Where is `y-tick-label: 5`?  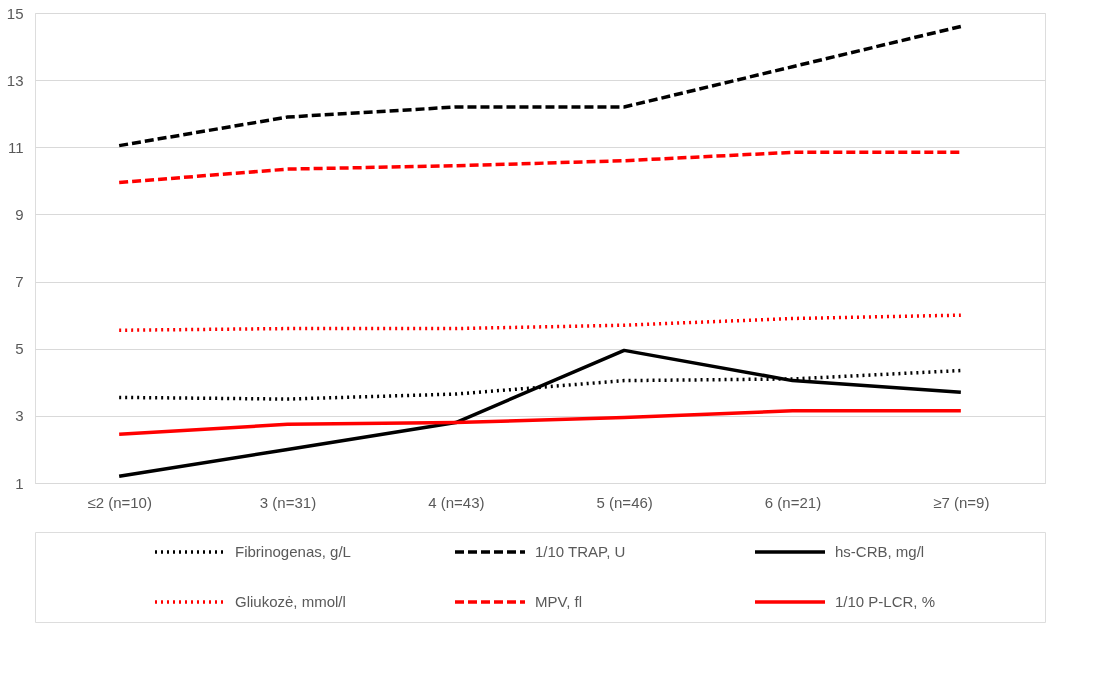
y-tick-label: 5 is located at coordinates (19, 349).